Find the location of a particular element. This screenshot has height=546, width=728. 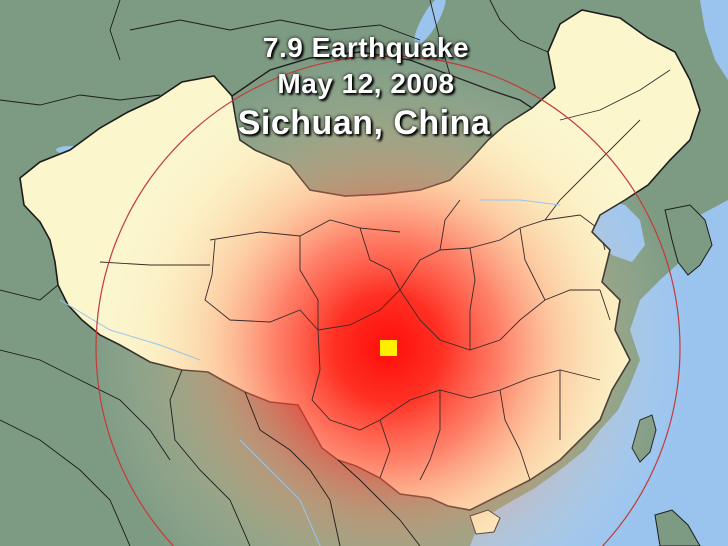

title-magnitude: 7.9 Earthquake is located at coordinates (366, 47).